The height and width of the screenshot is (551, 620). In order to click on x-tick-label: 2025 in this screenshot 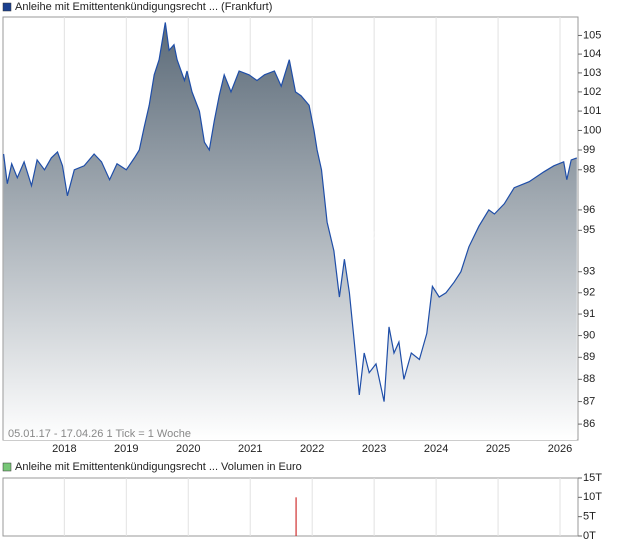, I will do `click(498, 449)`.